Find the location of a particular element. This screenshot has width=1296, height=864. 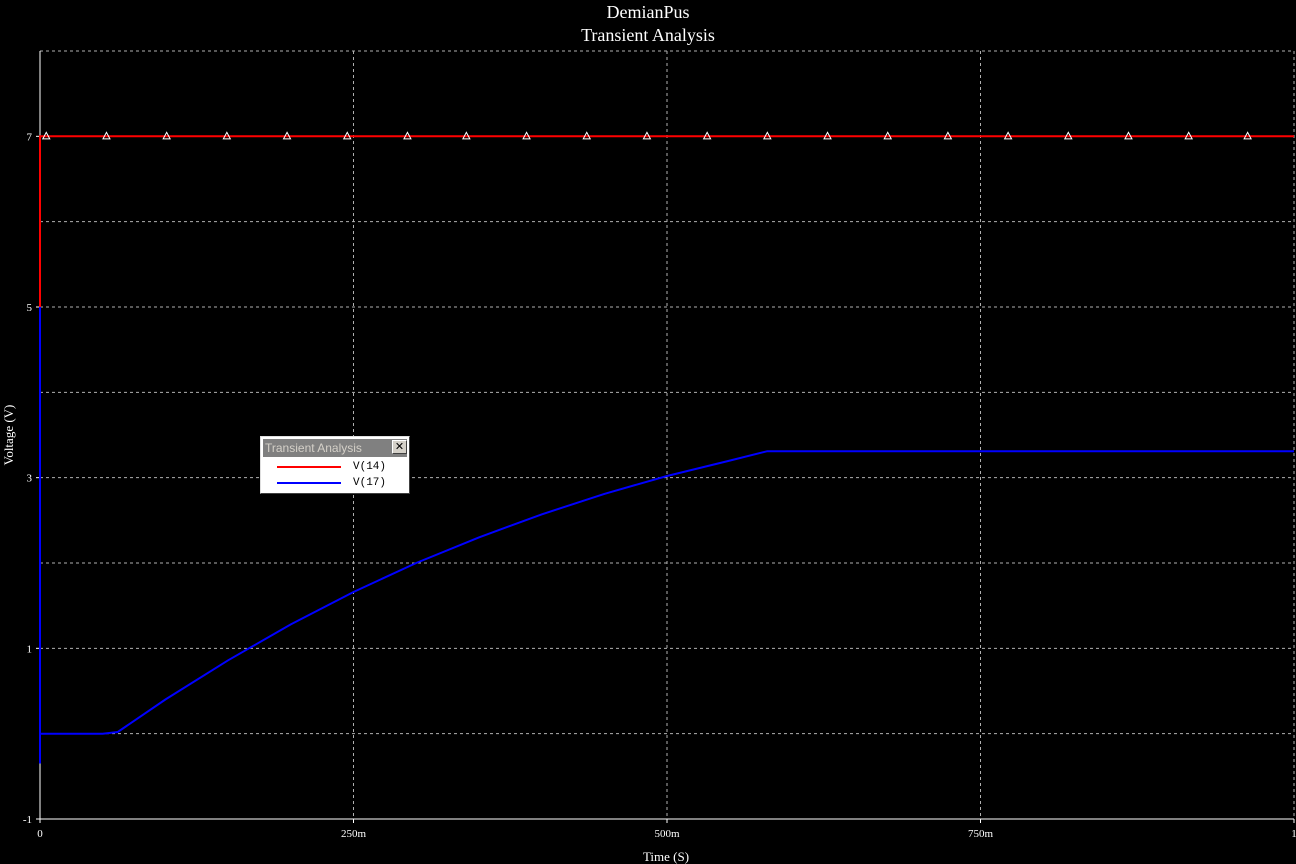

y-axis-label: Voltage (V) is located at coordinates (8, 435).